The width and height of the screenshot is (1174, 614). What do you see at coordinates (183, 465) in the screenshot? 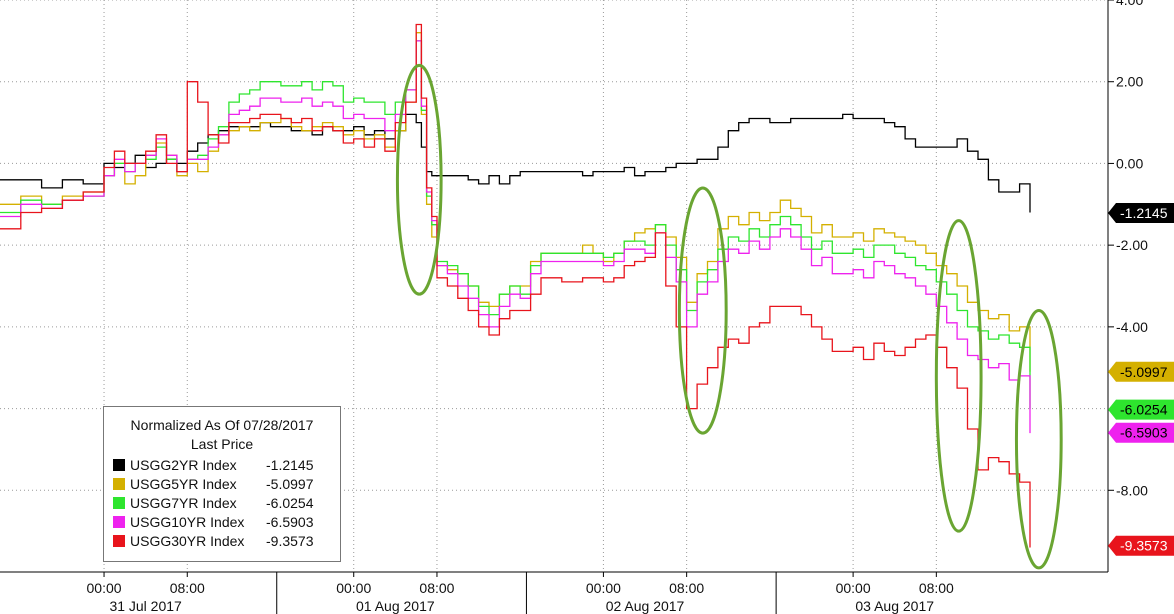
I see `legend-series-name: USGG2YR Index` at bounding box center [183, 465].